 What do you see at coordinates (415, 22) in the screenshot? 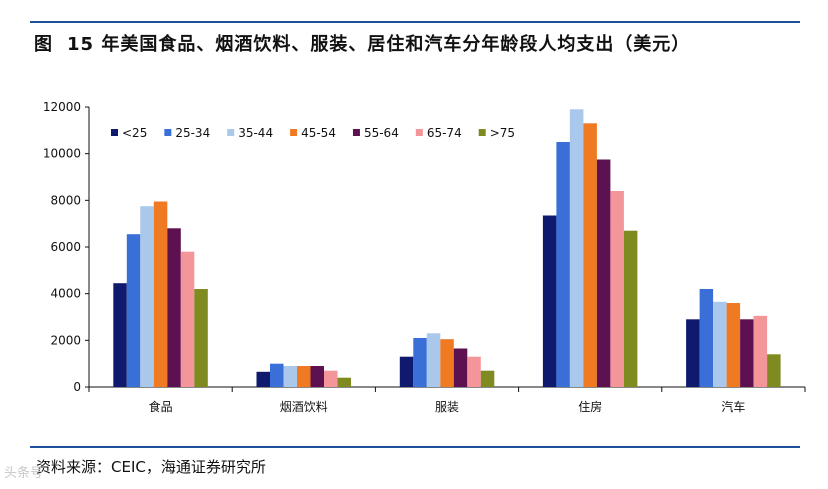
I see `top-rule` at bounding box center [415, 22].